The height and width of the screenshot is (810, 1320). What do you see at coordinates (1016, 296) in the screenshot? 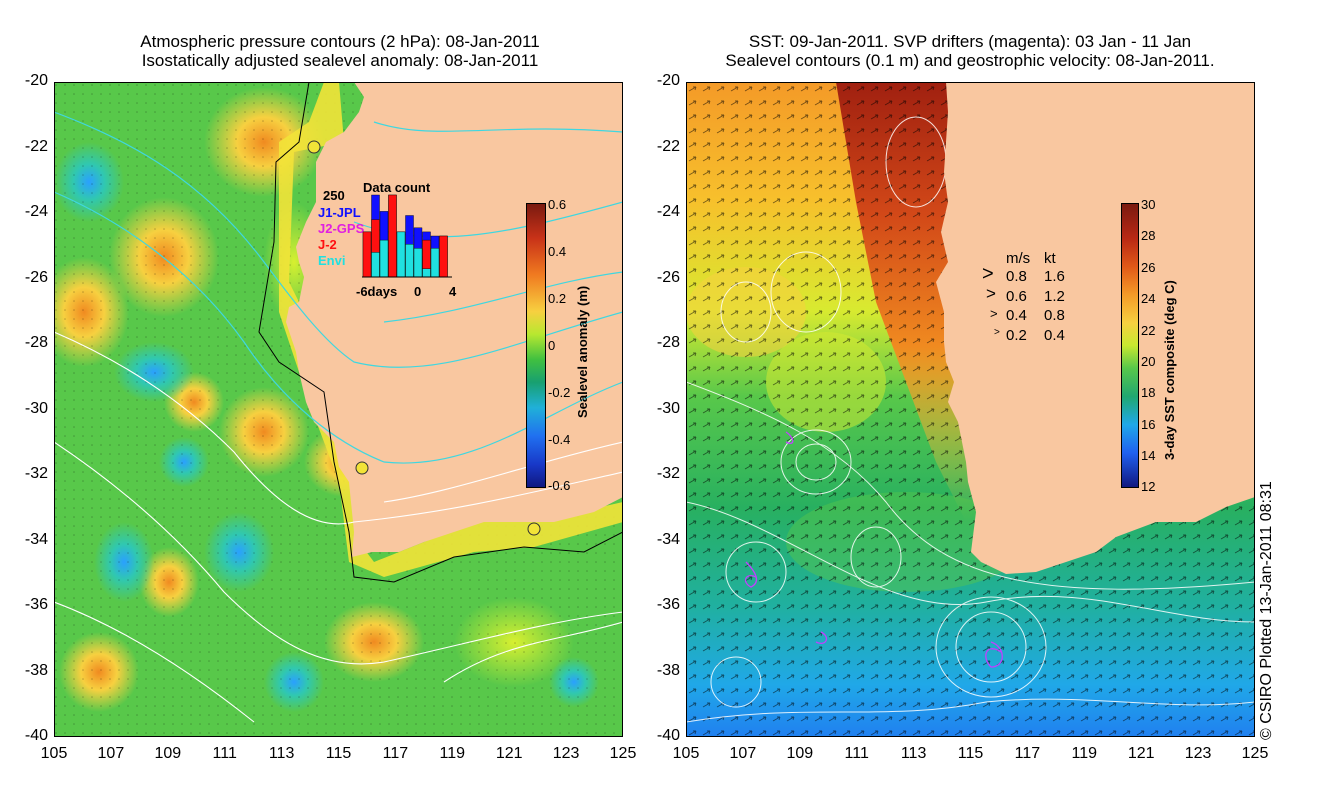
I see `velocity-legend-ms: 0.6` at bounding box center [1016, 296].